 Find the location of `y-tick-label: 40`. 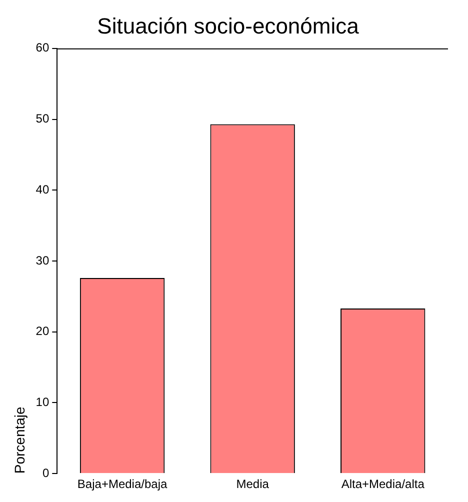

y-tick-label: 40 is located at coordinates (43, 189).